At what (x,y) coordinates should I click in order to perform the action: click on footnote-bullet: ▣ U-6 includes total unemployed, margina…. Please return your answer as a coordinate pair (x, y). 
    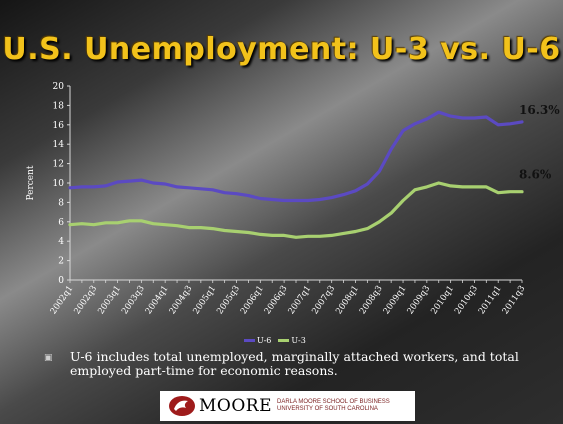
    Looking at the image, I should click on (294, 364).